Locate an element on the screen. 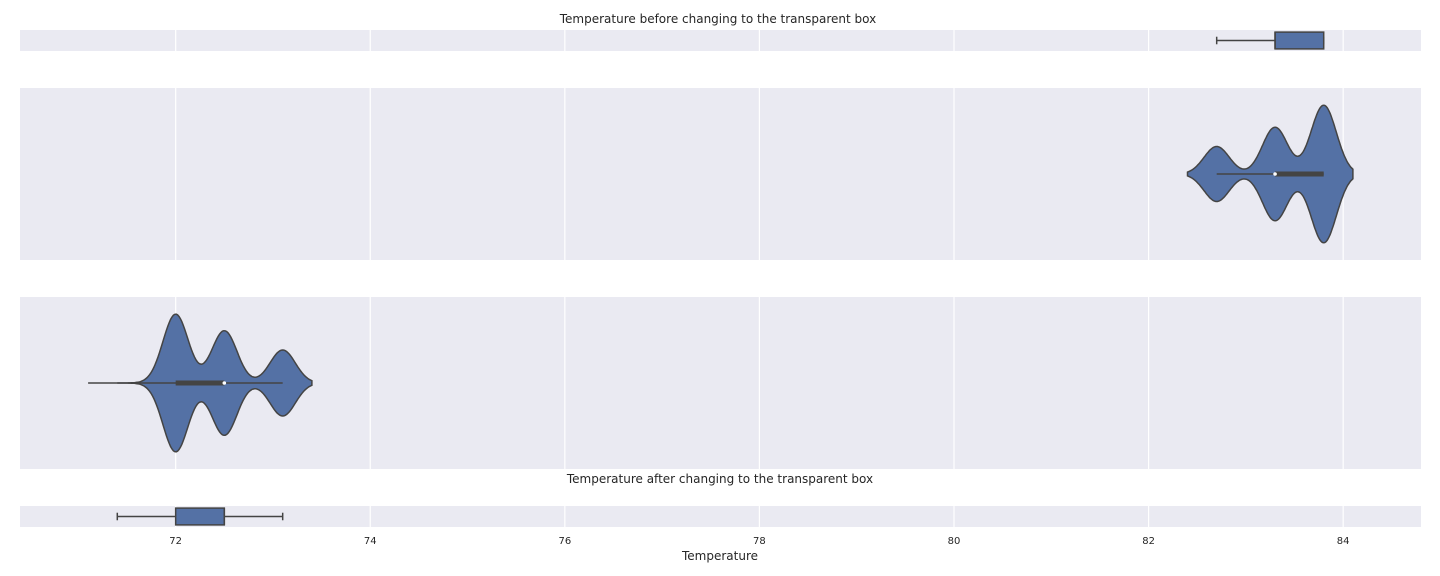 This screenshot has width=1440, height=576. x-tick-label-80: 80 is located at coordinates (954, 541).